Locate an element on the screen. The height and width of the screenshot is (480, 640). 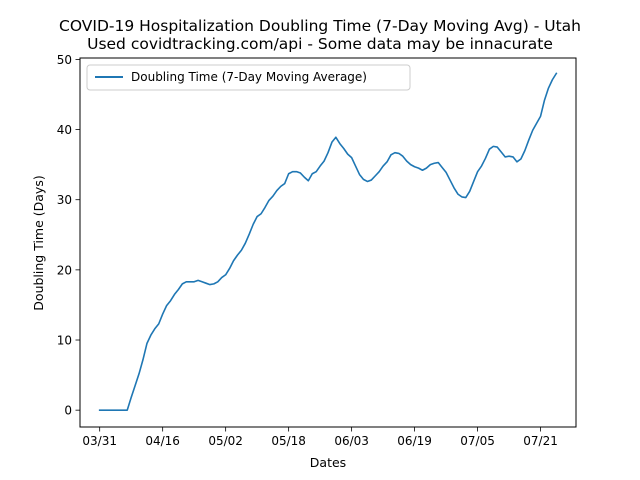
y-axis: 0 10 20 30 40 50 is located at coordinates (68, 235).